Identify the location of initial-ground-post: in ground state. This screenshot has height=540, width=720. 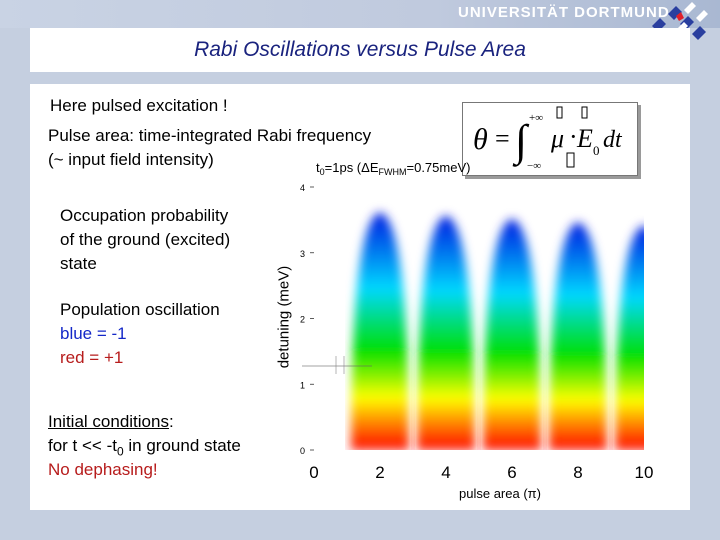
(182, 445).